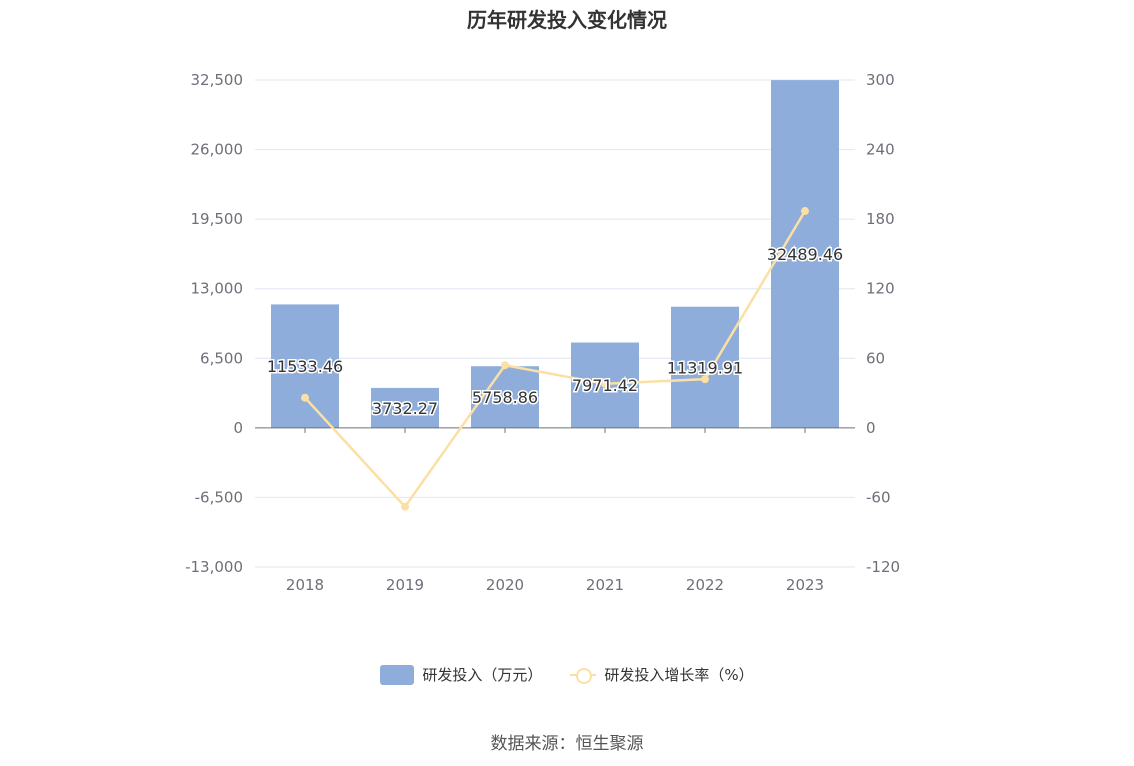 This screenshot has height=766, width=1134. I want to click on legend-line-swatch, so click(583, 675).